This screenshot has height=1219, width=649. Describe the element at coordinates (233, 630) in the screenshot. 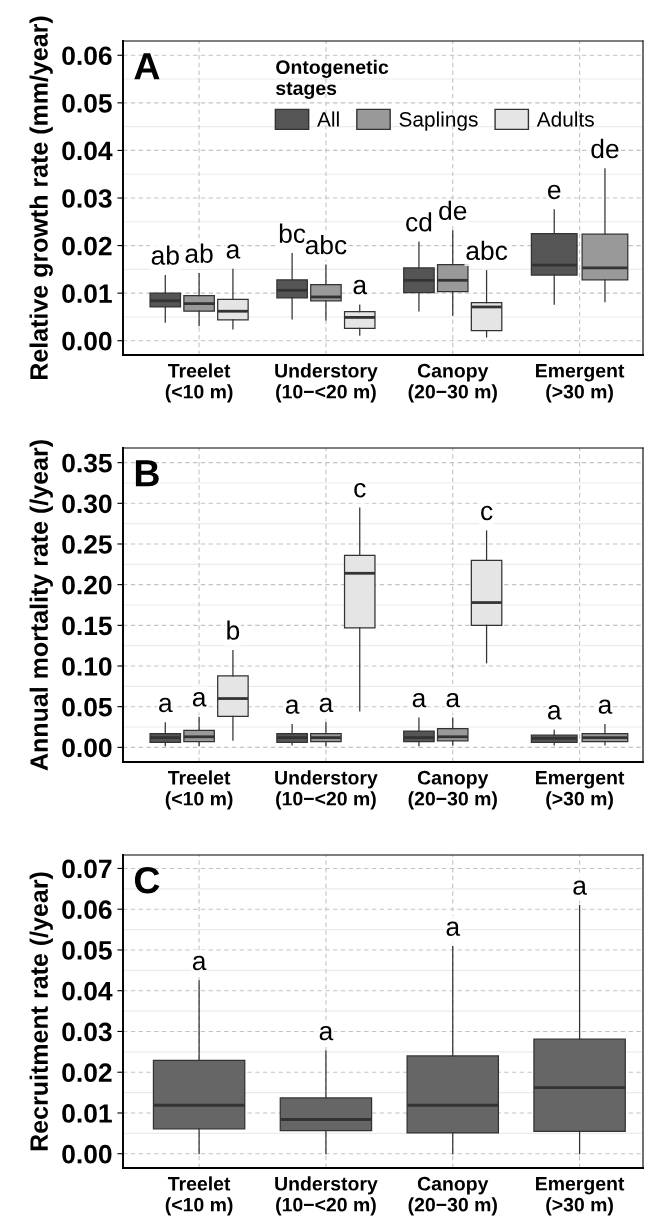

I see `annotation: b` at that location.